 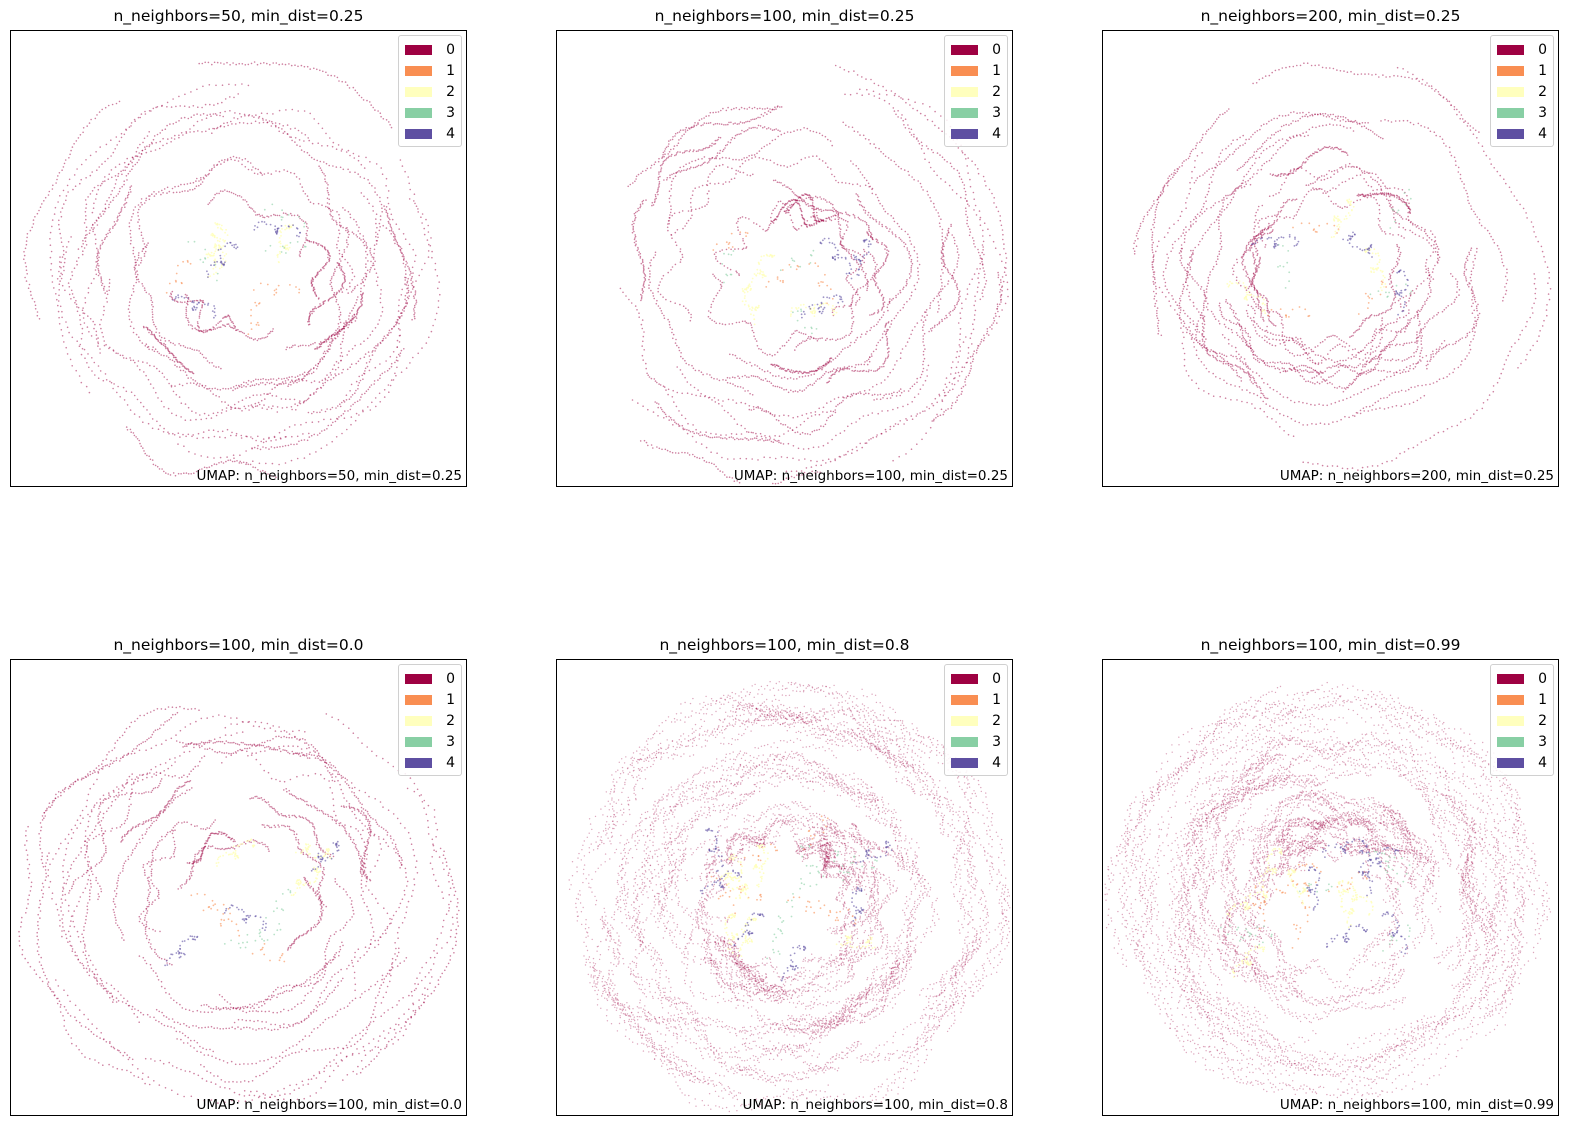 What do you see at coordinates (330, 1105) in the screenshot?
I see `plot-caption: UMAP: n_neighbors=100, min_dist=0.0` at bounding box center [330, 1105].